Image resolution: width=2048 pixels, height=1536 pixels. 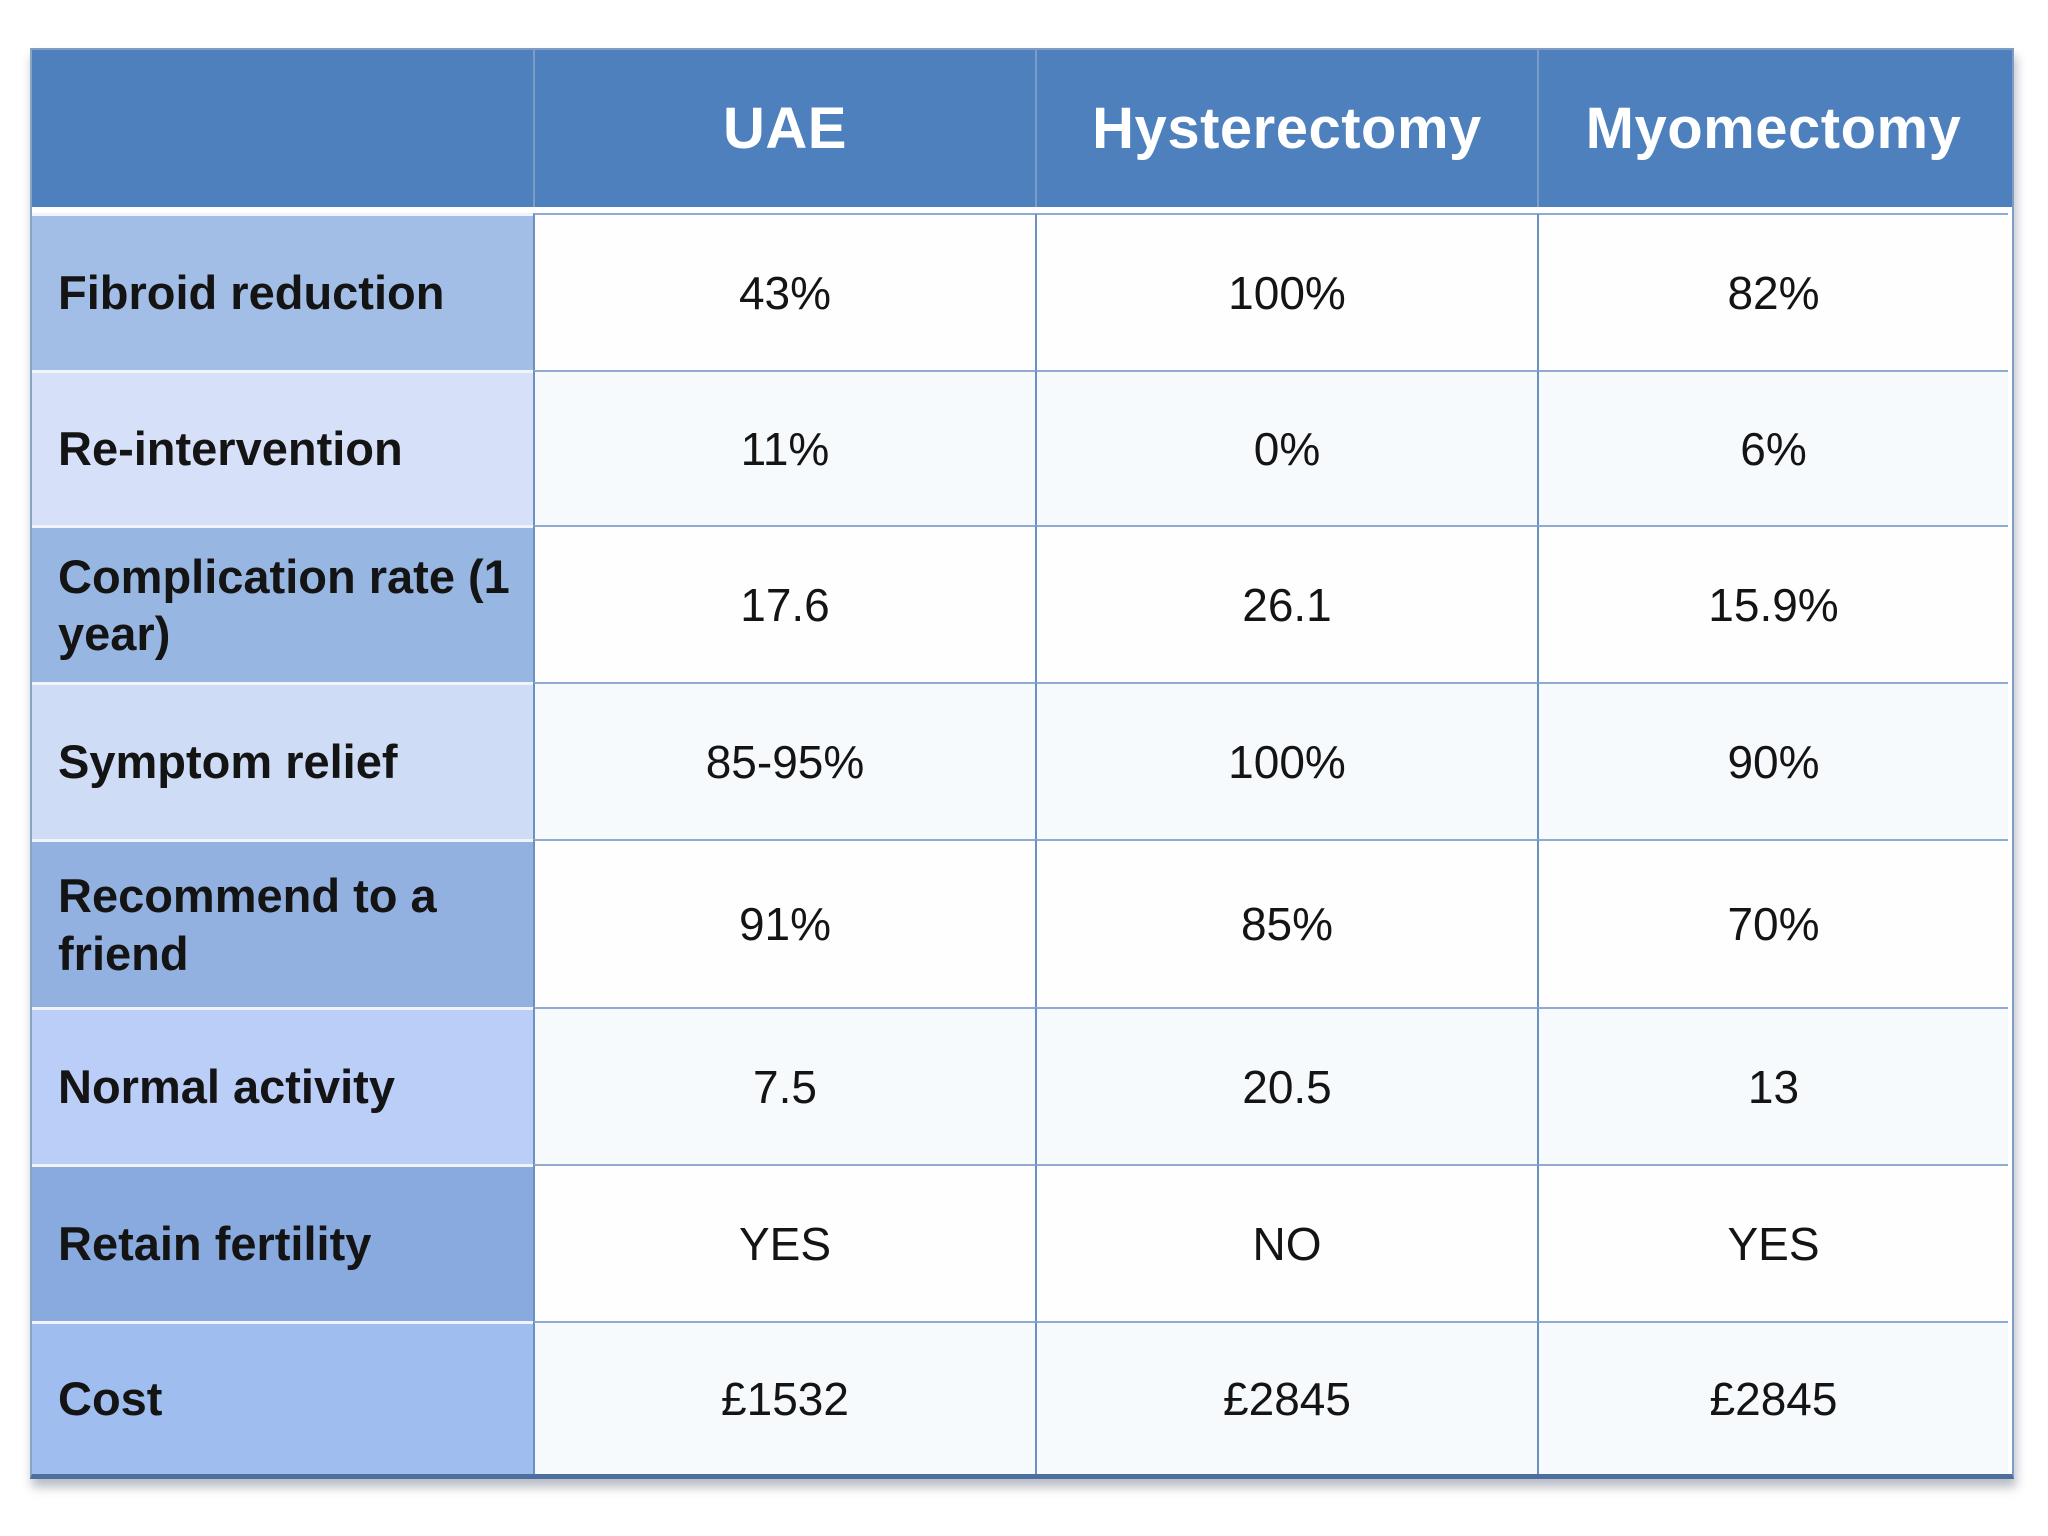 I want to click on header-cell-hysterectomy: Hysterectomy, so click(x=1286, y=128).